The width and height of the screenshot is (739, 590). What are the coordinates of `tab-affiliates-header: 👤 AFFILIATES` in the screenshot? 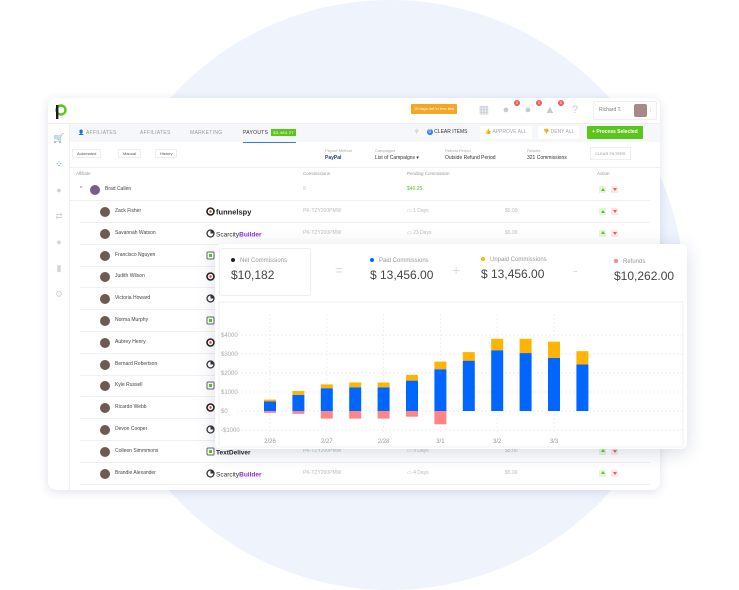 It's located at (97, 133).